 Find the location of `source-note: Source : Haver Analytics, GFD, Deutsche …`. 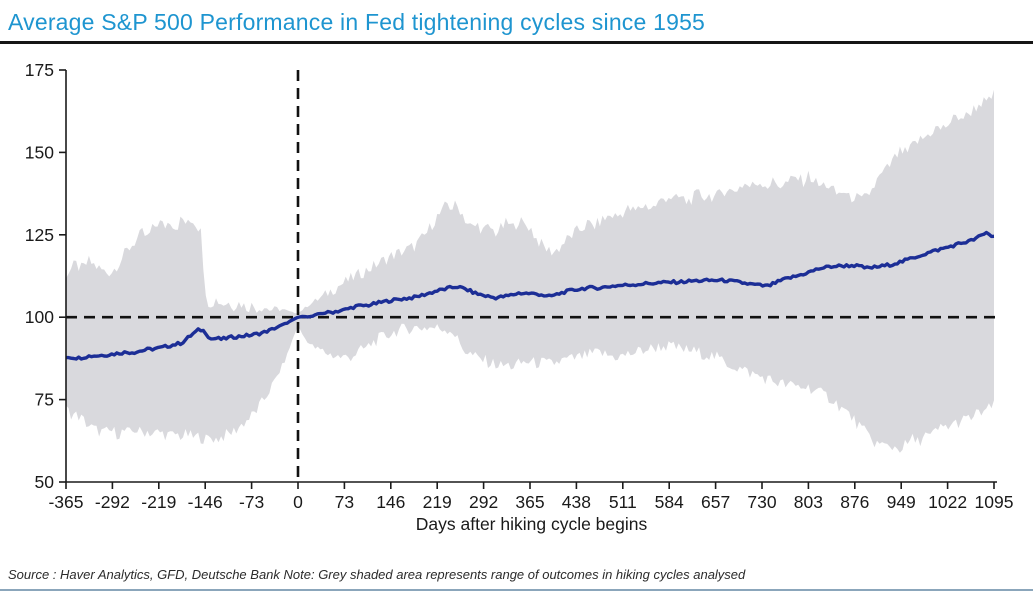

source-note: Source : Haver Analytics, GFD, Deutsche … is located at coordinates (377, 574).